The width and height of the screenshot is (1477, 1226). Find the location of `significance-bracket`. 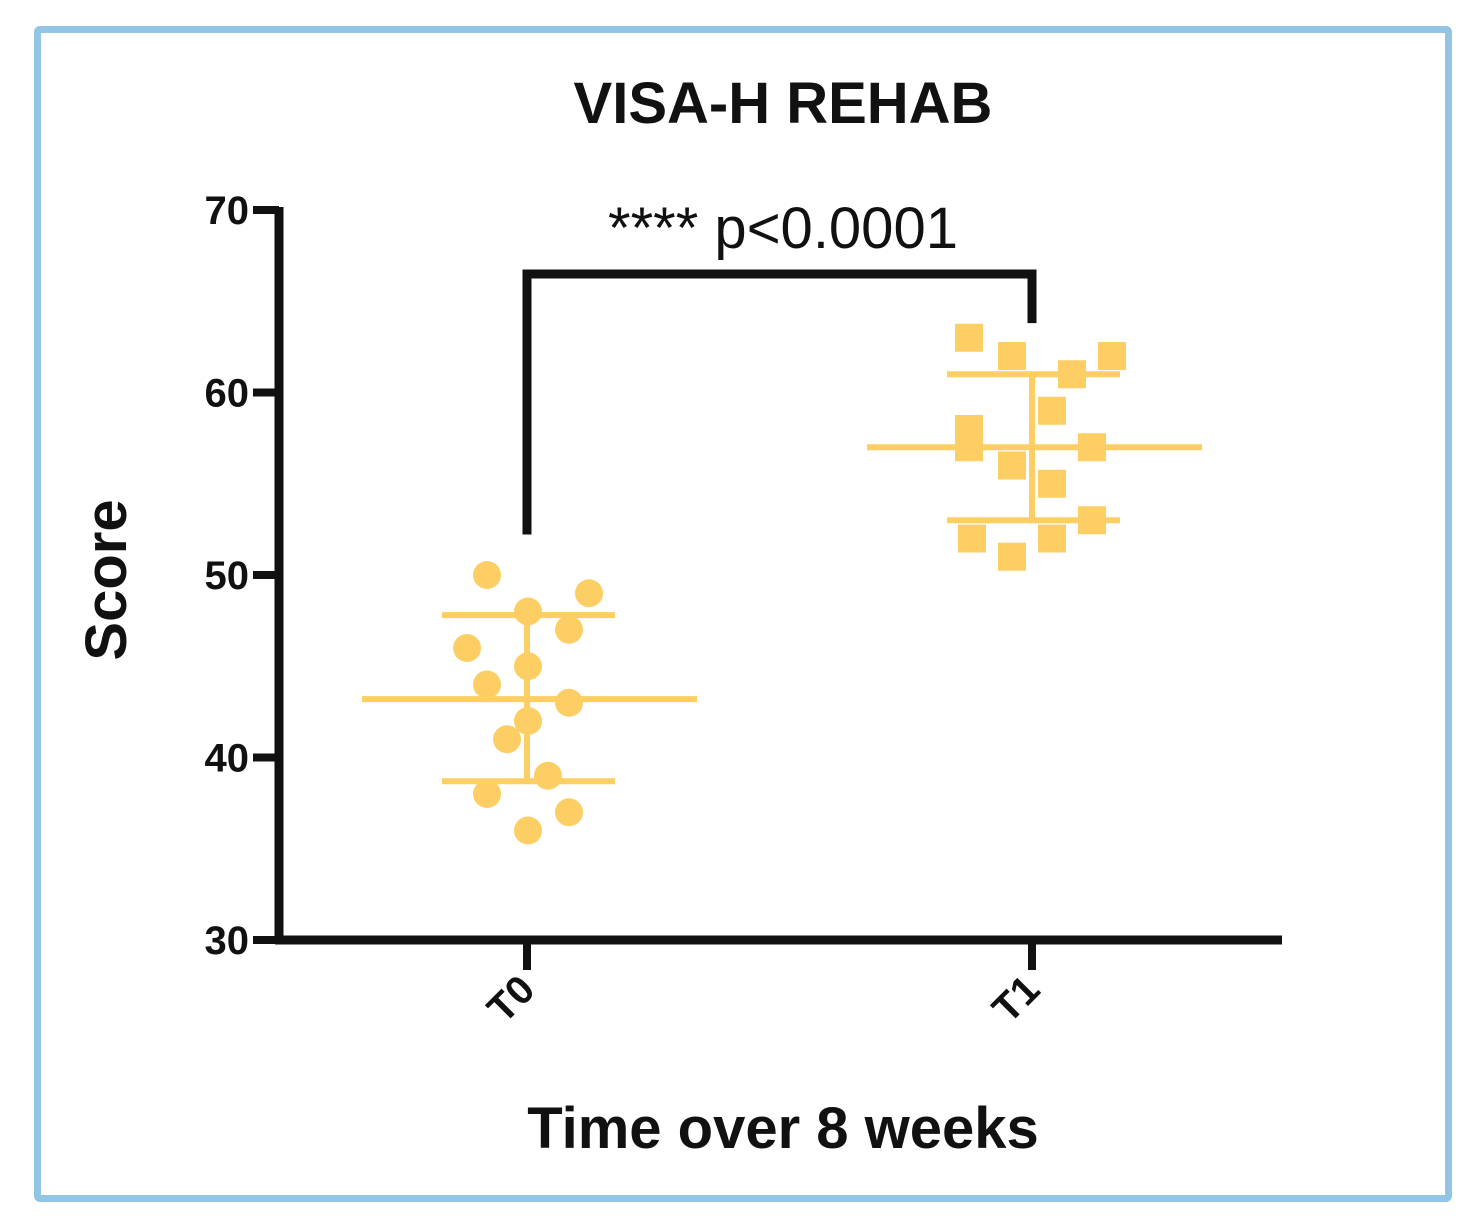

significance-bracket is located at coordinates (779, 402).